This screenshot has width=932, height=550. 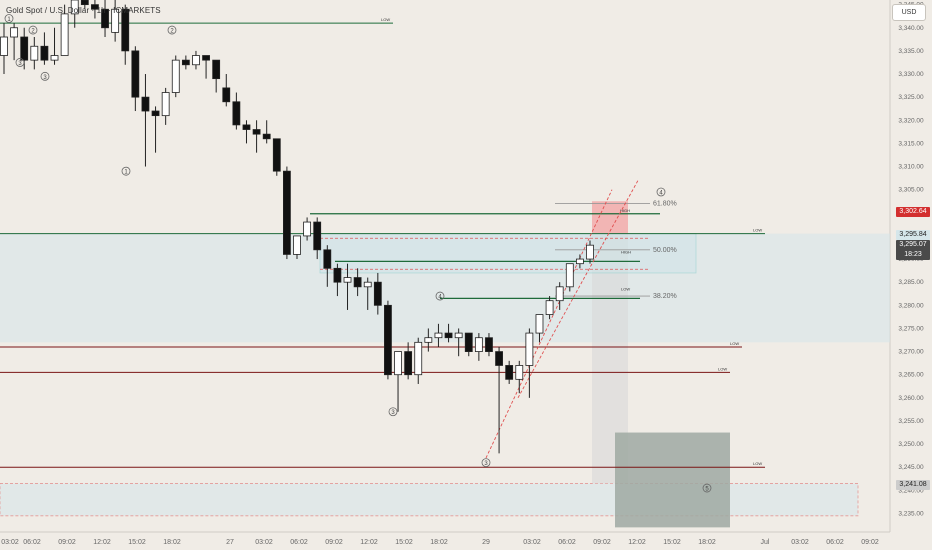 I want to click on time-tick: 15:02, so click(x=137, y=542).